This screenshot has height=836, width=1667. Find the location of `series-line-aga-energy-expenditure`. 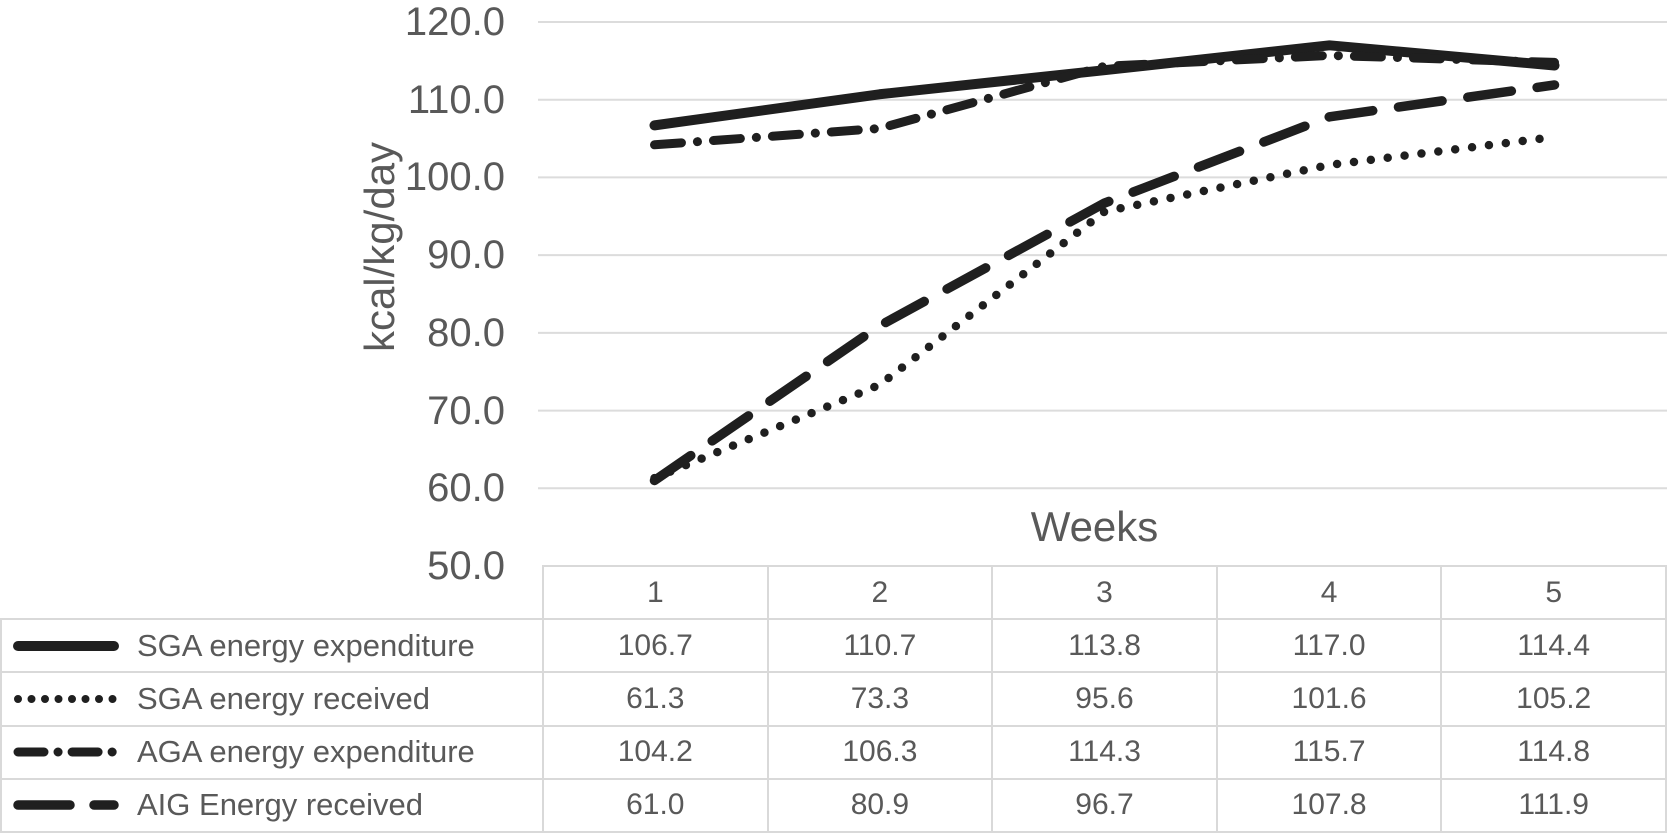

series-line-aga-energy-expenditure is located at coordinates (1104, 100).